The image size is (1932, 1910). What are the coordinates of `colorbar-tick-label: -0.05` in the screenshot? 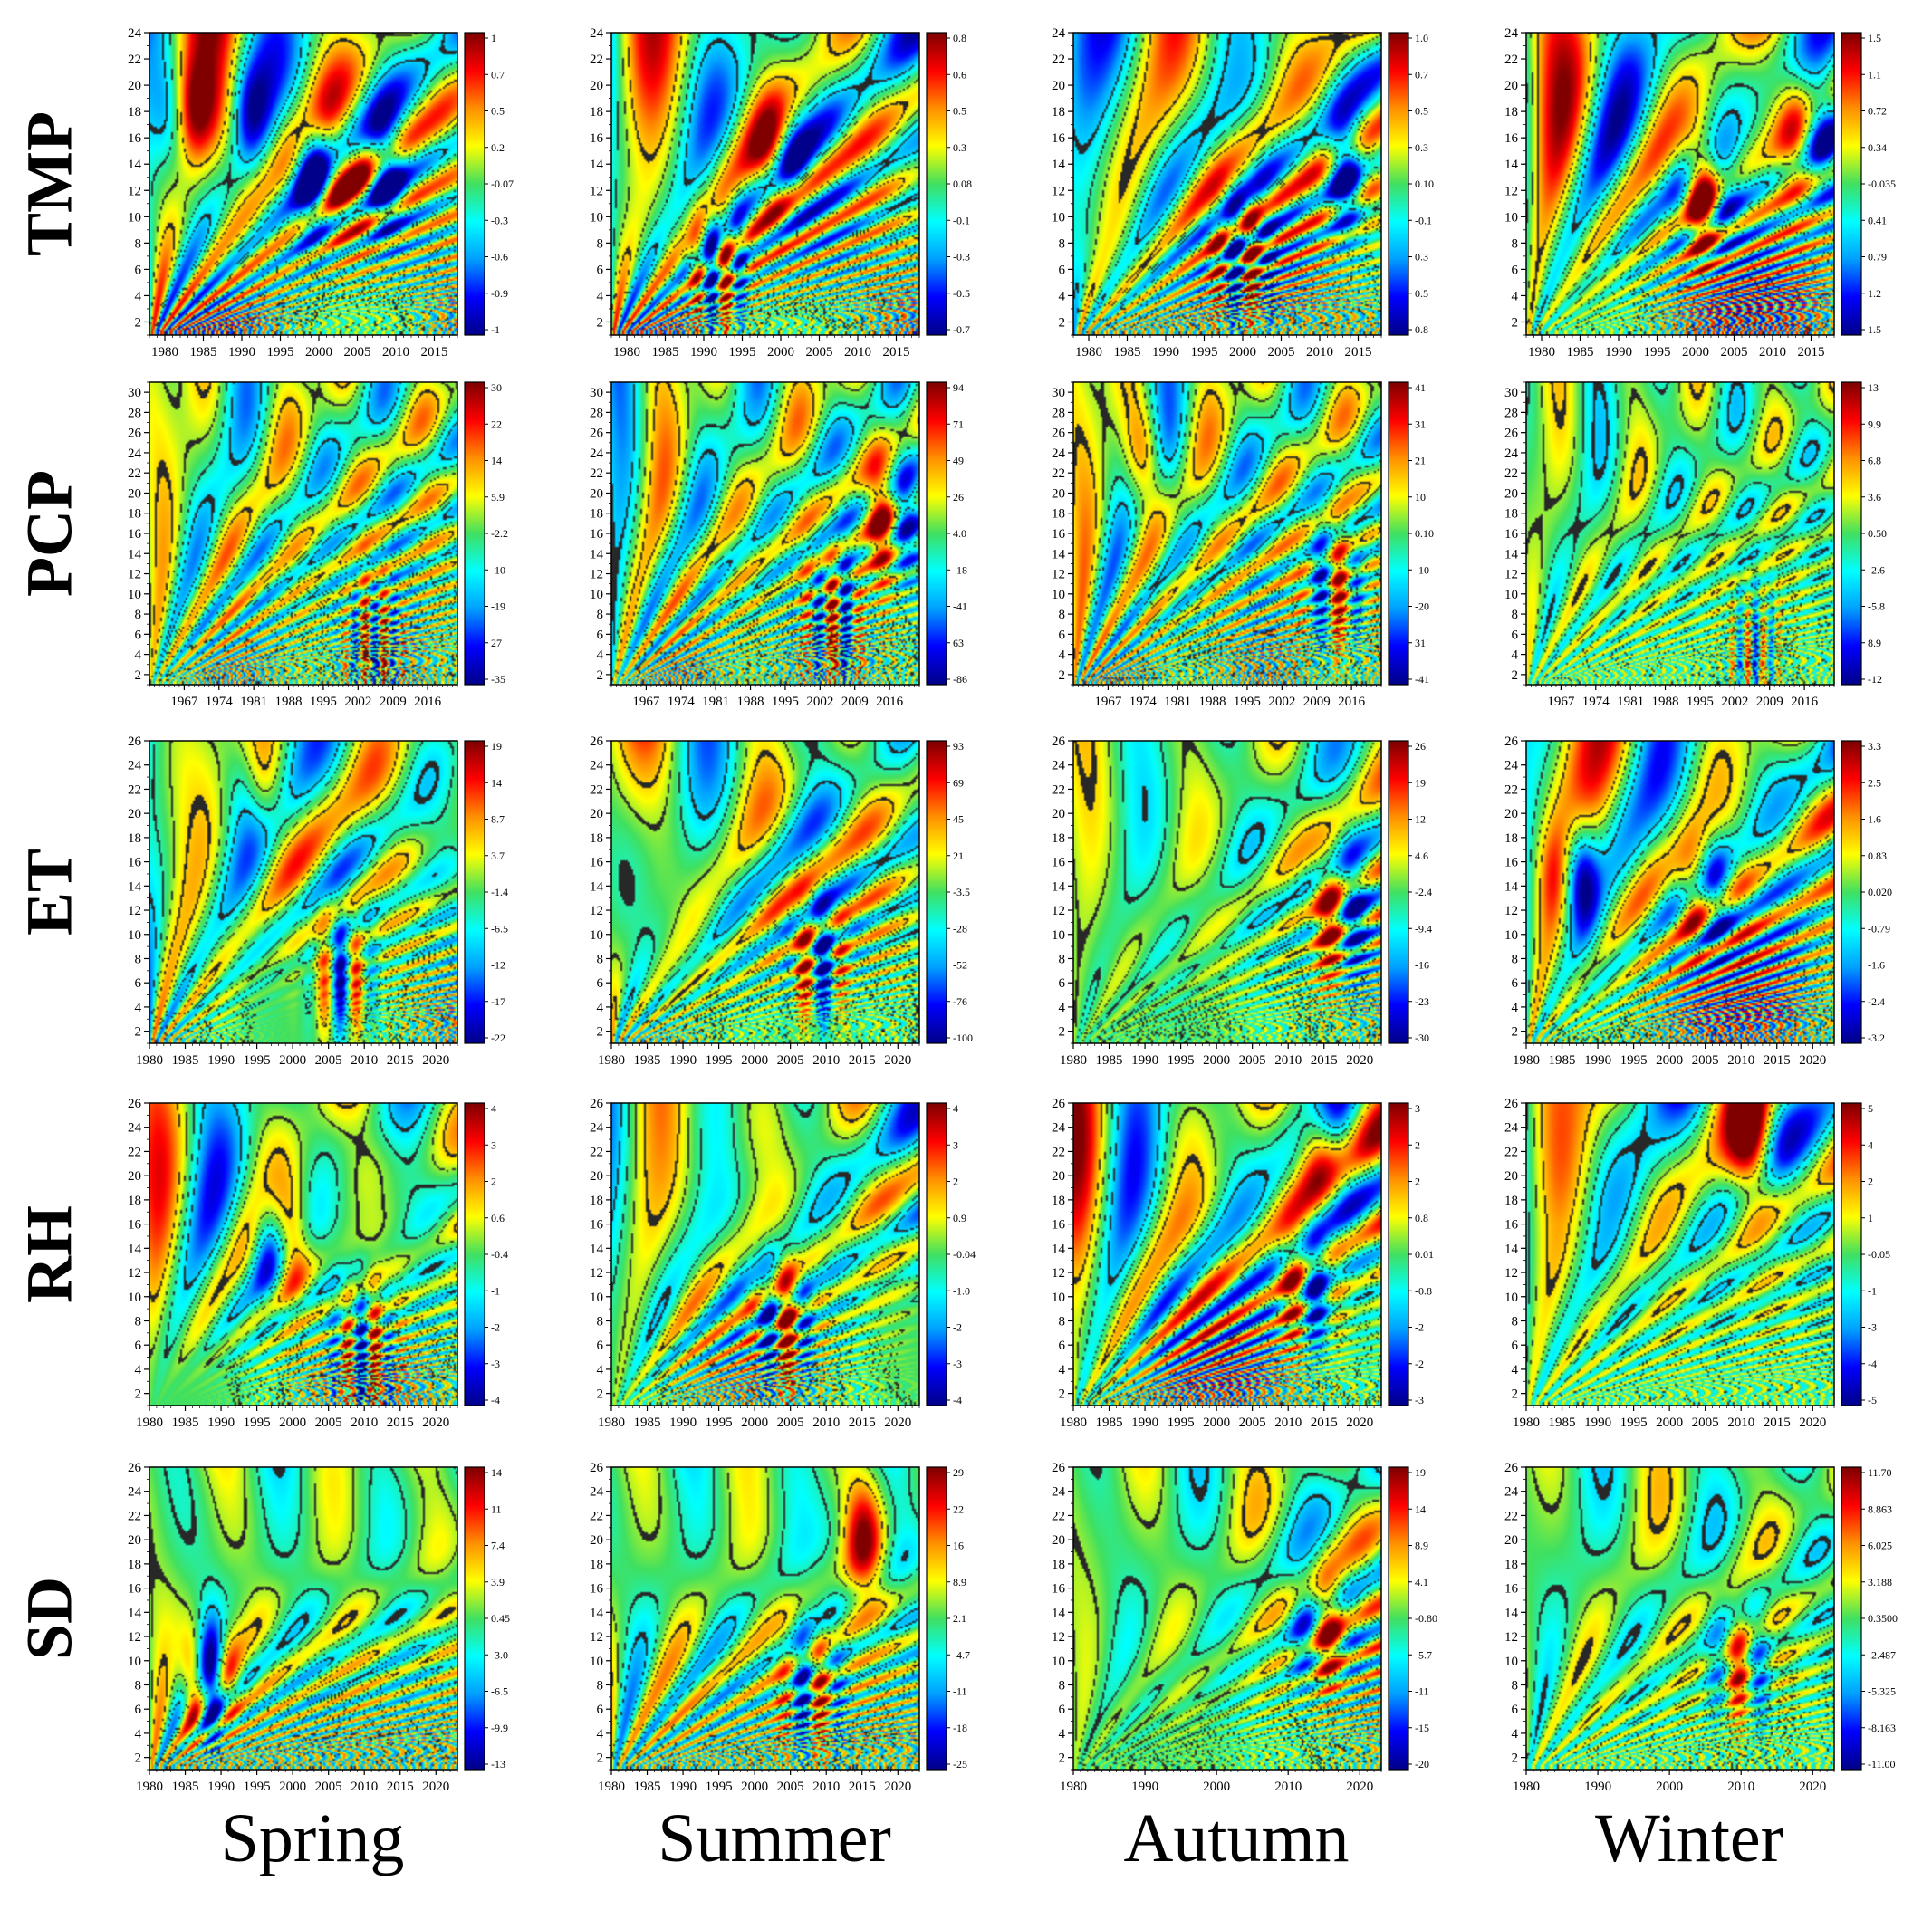 It's located at (1879, 1254).